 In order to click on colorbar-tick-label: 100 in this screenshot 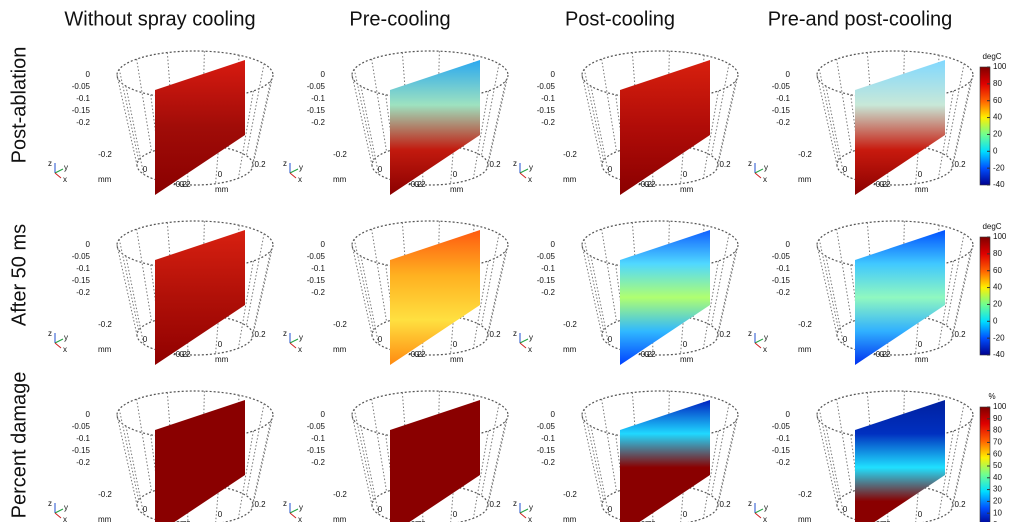, I will do `click(1000, 406)`.